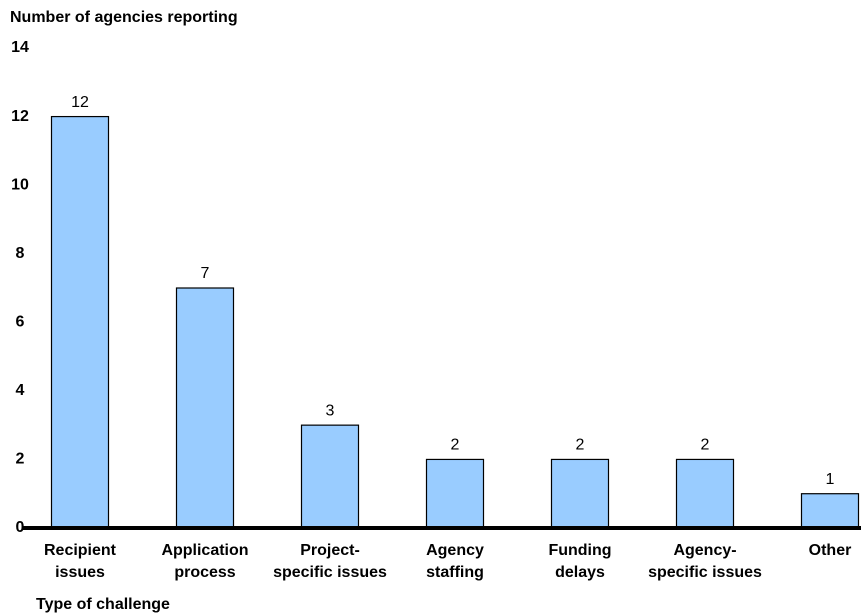 The height and width of the screenshot is (615, 861). What do you see at coordinates (204, 550) in the screenshot?
I see `x-tick-label: Application` at bounding box center [204, 550].